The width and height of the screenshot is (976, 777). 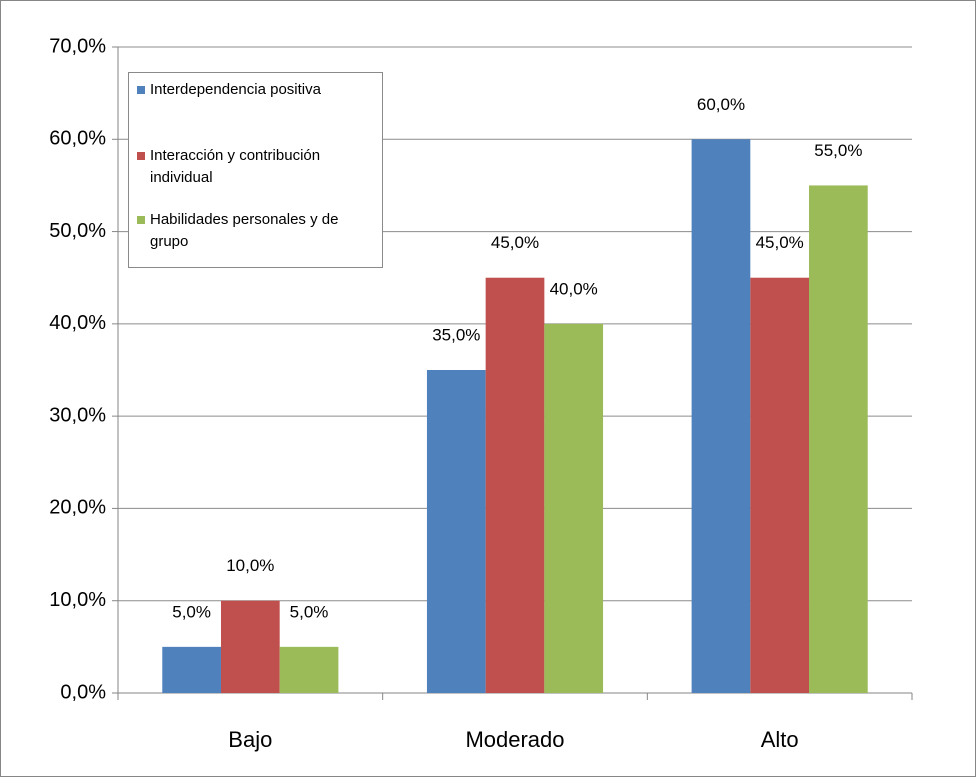 I want to click on value-label: 55,0%, so click(x=838, y=150).